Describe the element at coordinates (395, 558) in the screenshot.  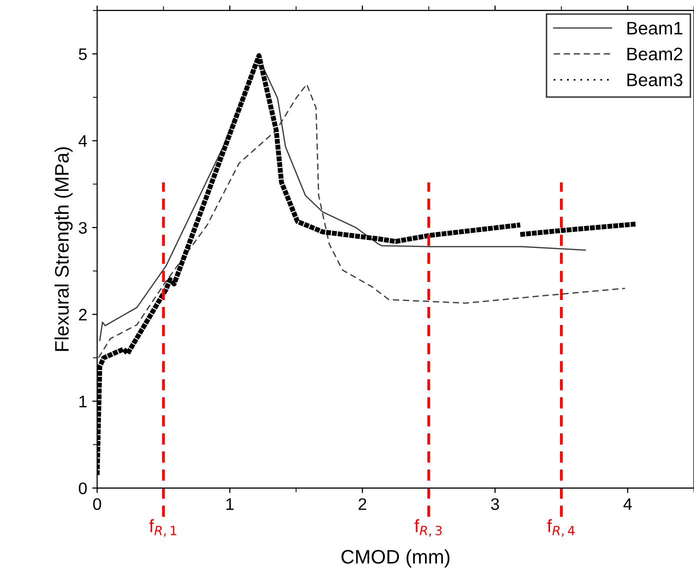
I see `x-axis-title: CMOD (mm)` at that location.